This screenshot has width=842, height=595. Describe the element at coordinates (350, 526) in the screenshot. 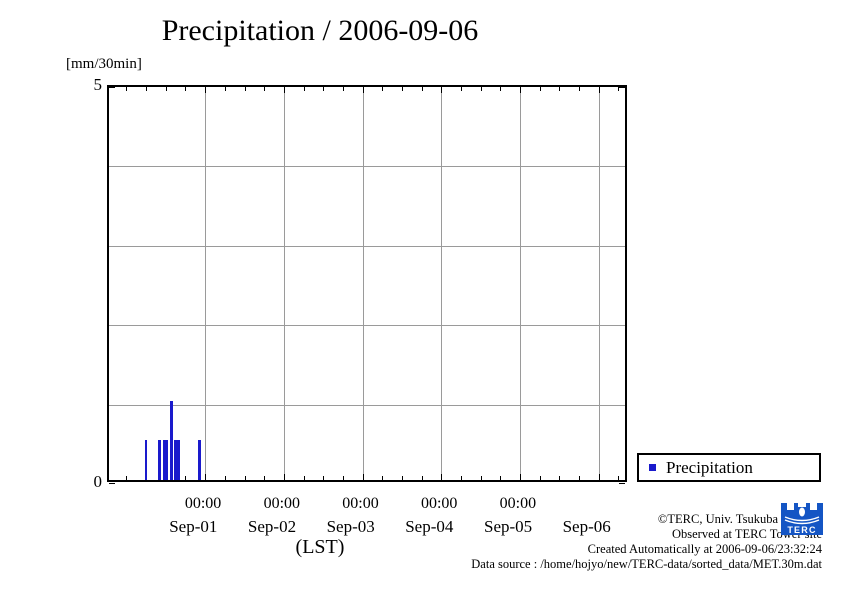

I see `x-axis-date-label: Sep-03` at that location.